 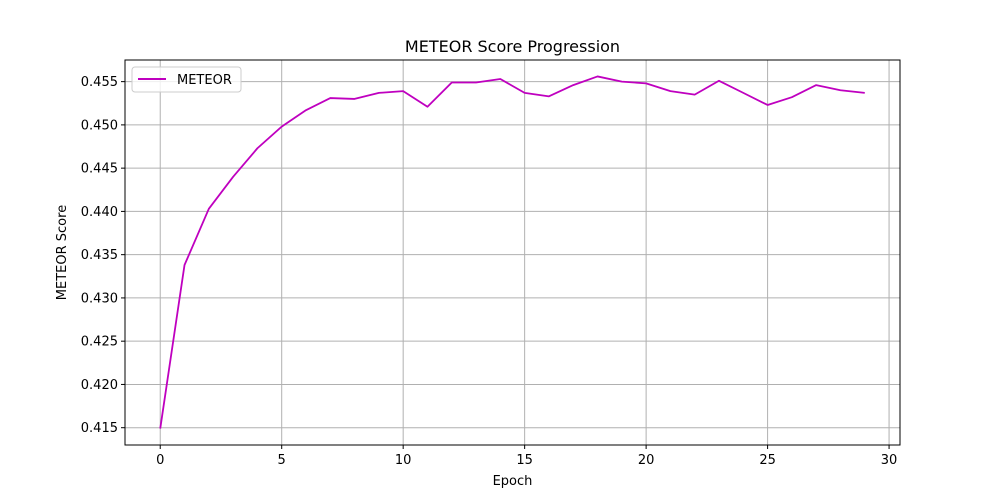 What do you see at coordinates (99, 125) in the screenshot?
I see `y-tick-label: 0.450` at bounding box center [99, 125].